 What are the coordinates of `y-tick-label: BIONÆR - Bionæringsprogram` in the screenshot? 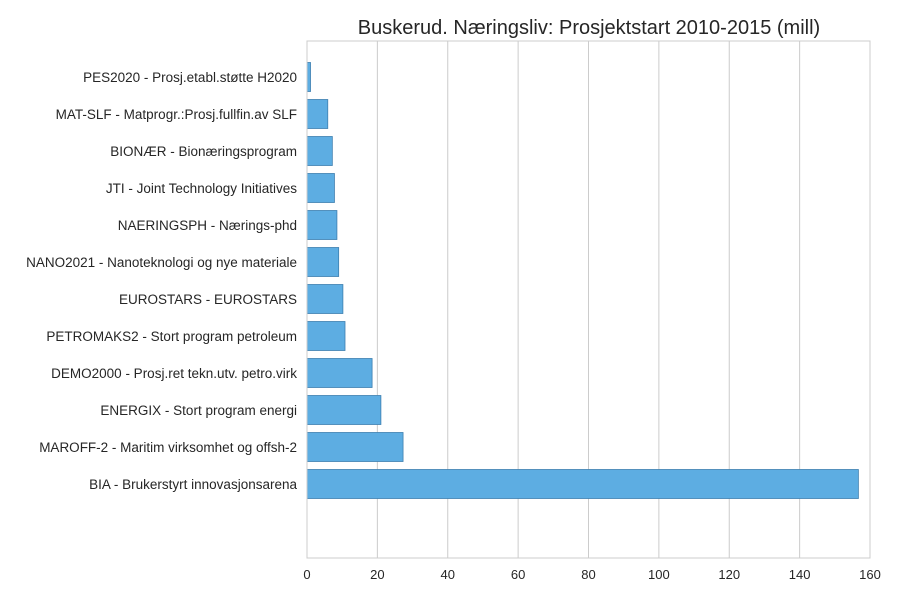 It's located at (203, 151).